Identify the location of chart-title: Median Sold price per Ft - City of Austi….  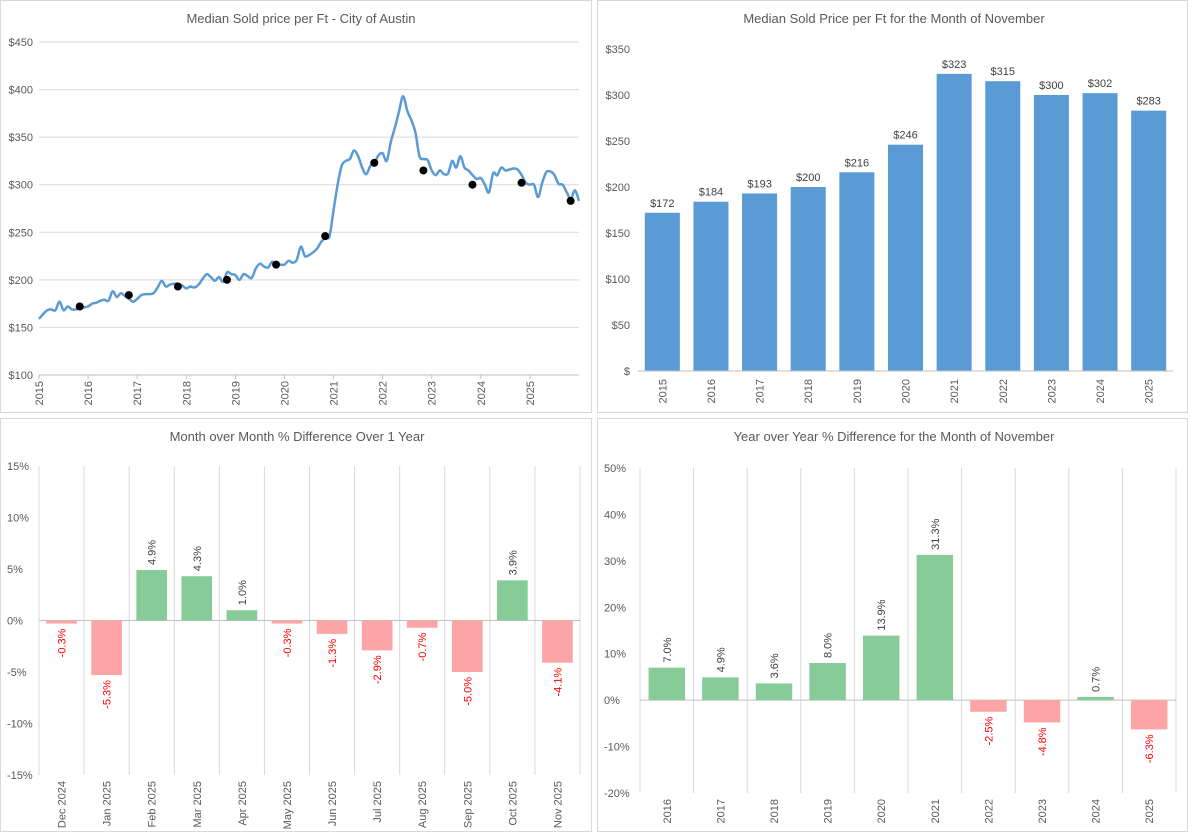
(300, 18).